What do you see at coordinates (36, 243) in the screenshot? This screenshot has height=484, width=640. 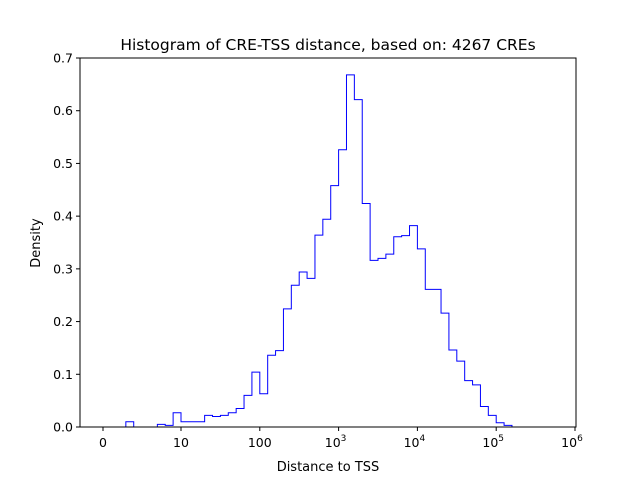 I see `y-axis-label: Density` at bounding box center [36, 243].